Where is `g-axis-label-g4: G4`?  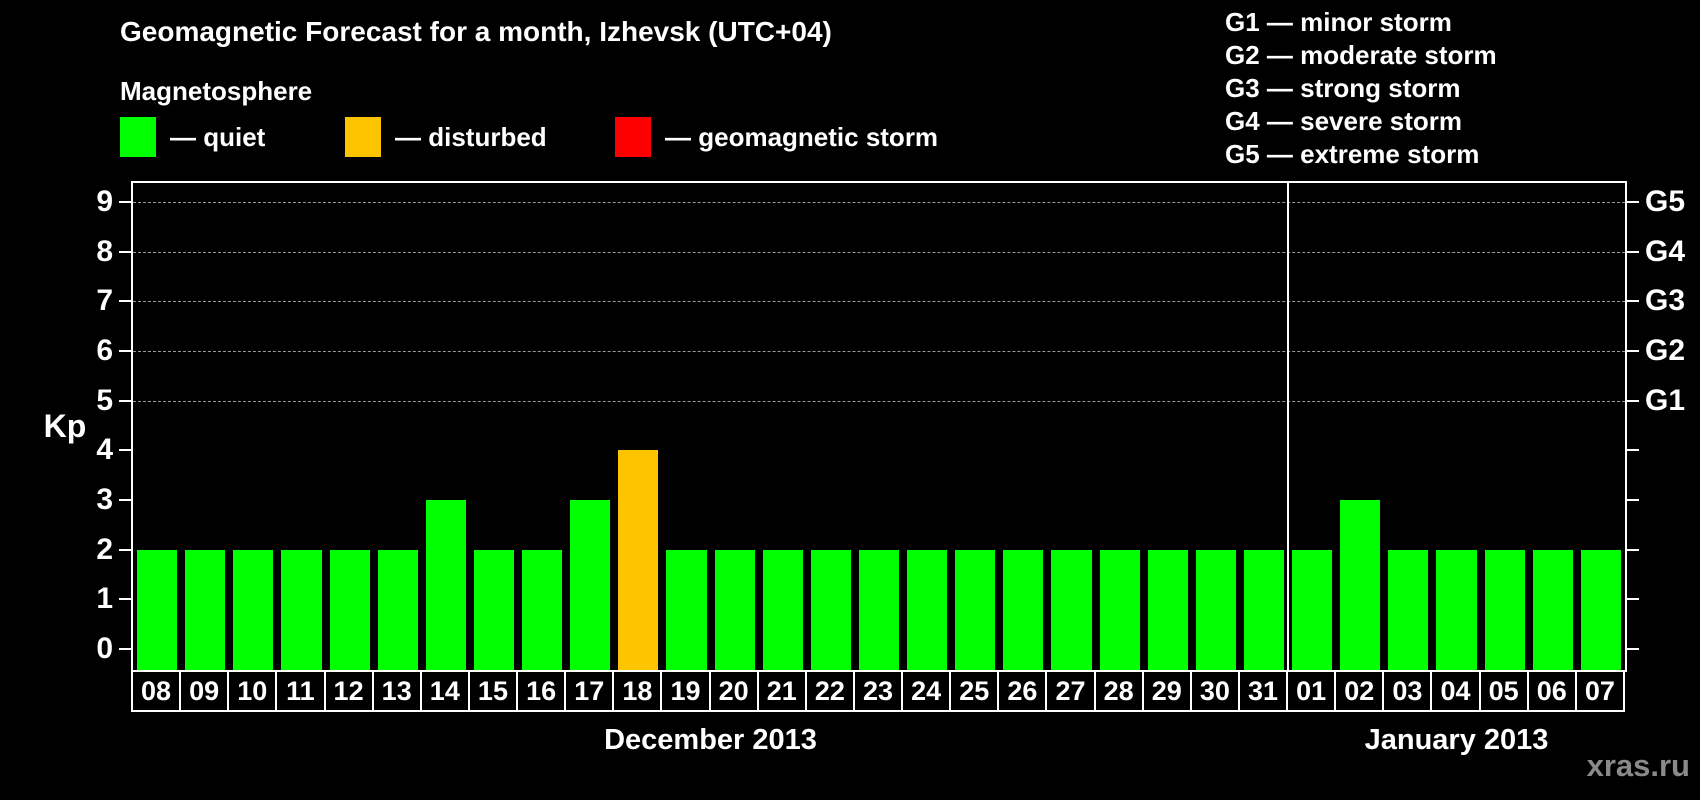 g-axis-label-g4: G4 is located at coordinates (1665, 251).